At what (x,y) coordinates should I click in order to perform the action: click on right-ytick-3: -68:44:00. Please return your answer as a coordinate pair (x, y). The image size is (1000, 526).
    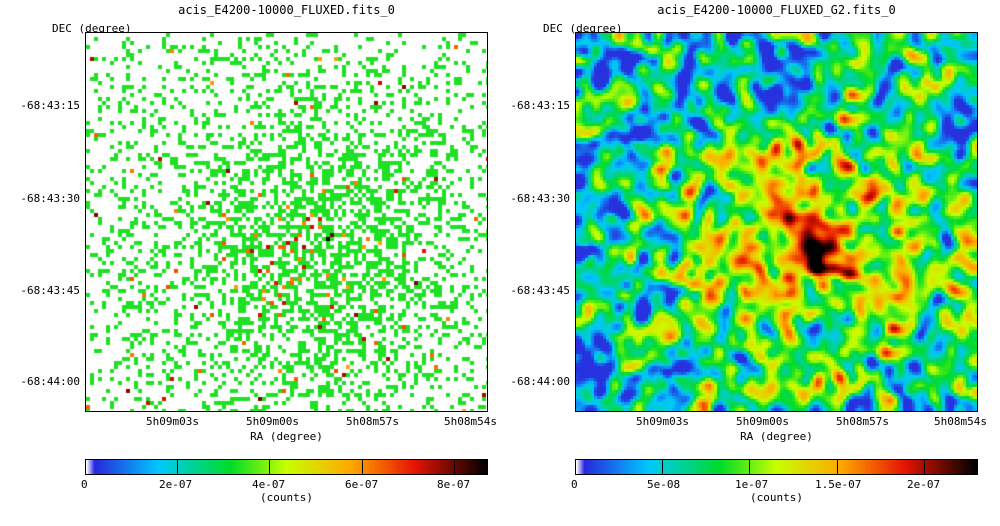
    Looking at the image, I should click on (540, 381).